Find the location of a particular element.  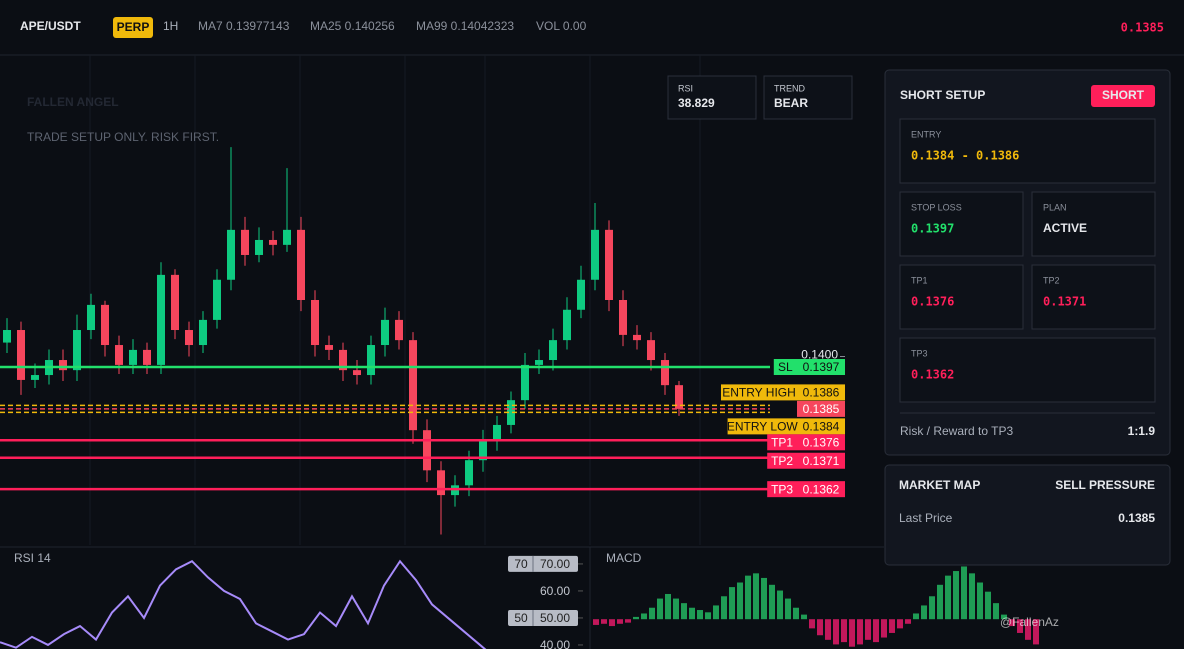

y-tick-label: 60.00 is located at coordinates (555, 591).